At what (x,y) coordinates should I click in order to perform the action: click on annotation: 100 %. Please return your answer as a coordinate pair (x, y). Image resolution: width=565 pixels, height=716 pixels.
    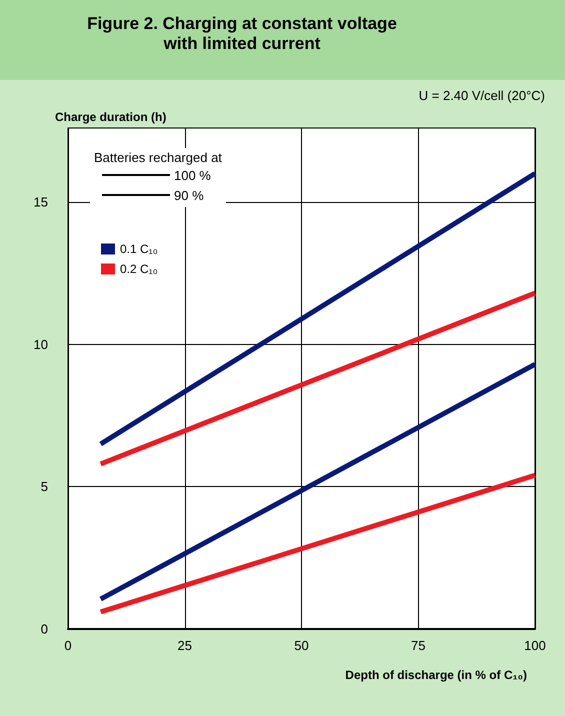
    Looking at the image, I should click on (192, 175).